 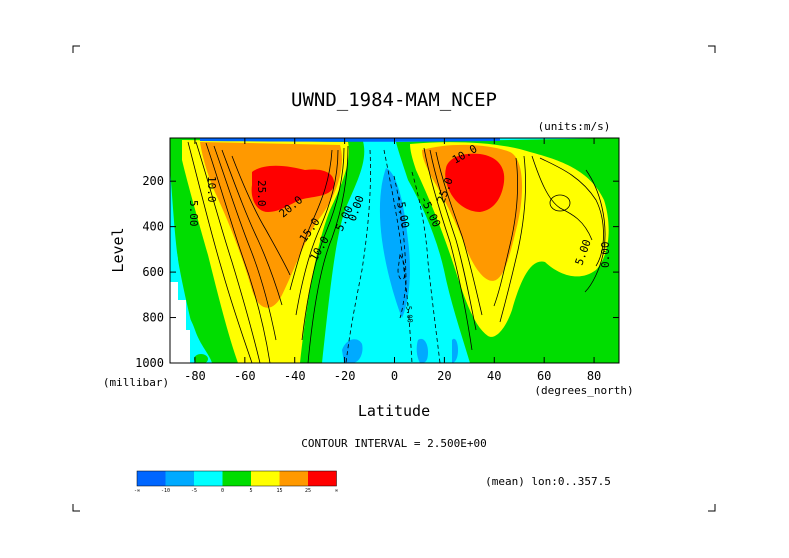 What do you see at coordinates (394, 411) in the screenshot?
I see `x-axis-title: Latitude` at bounding box center [394, 411].